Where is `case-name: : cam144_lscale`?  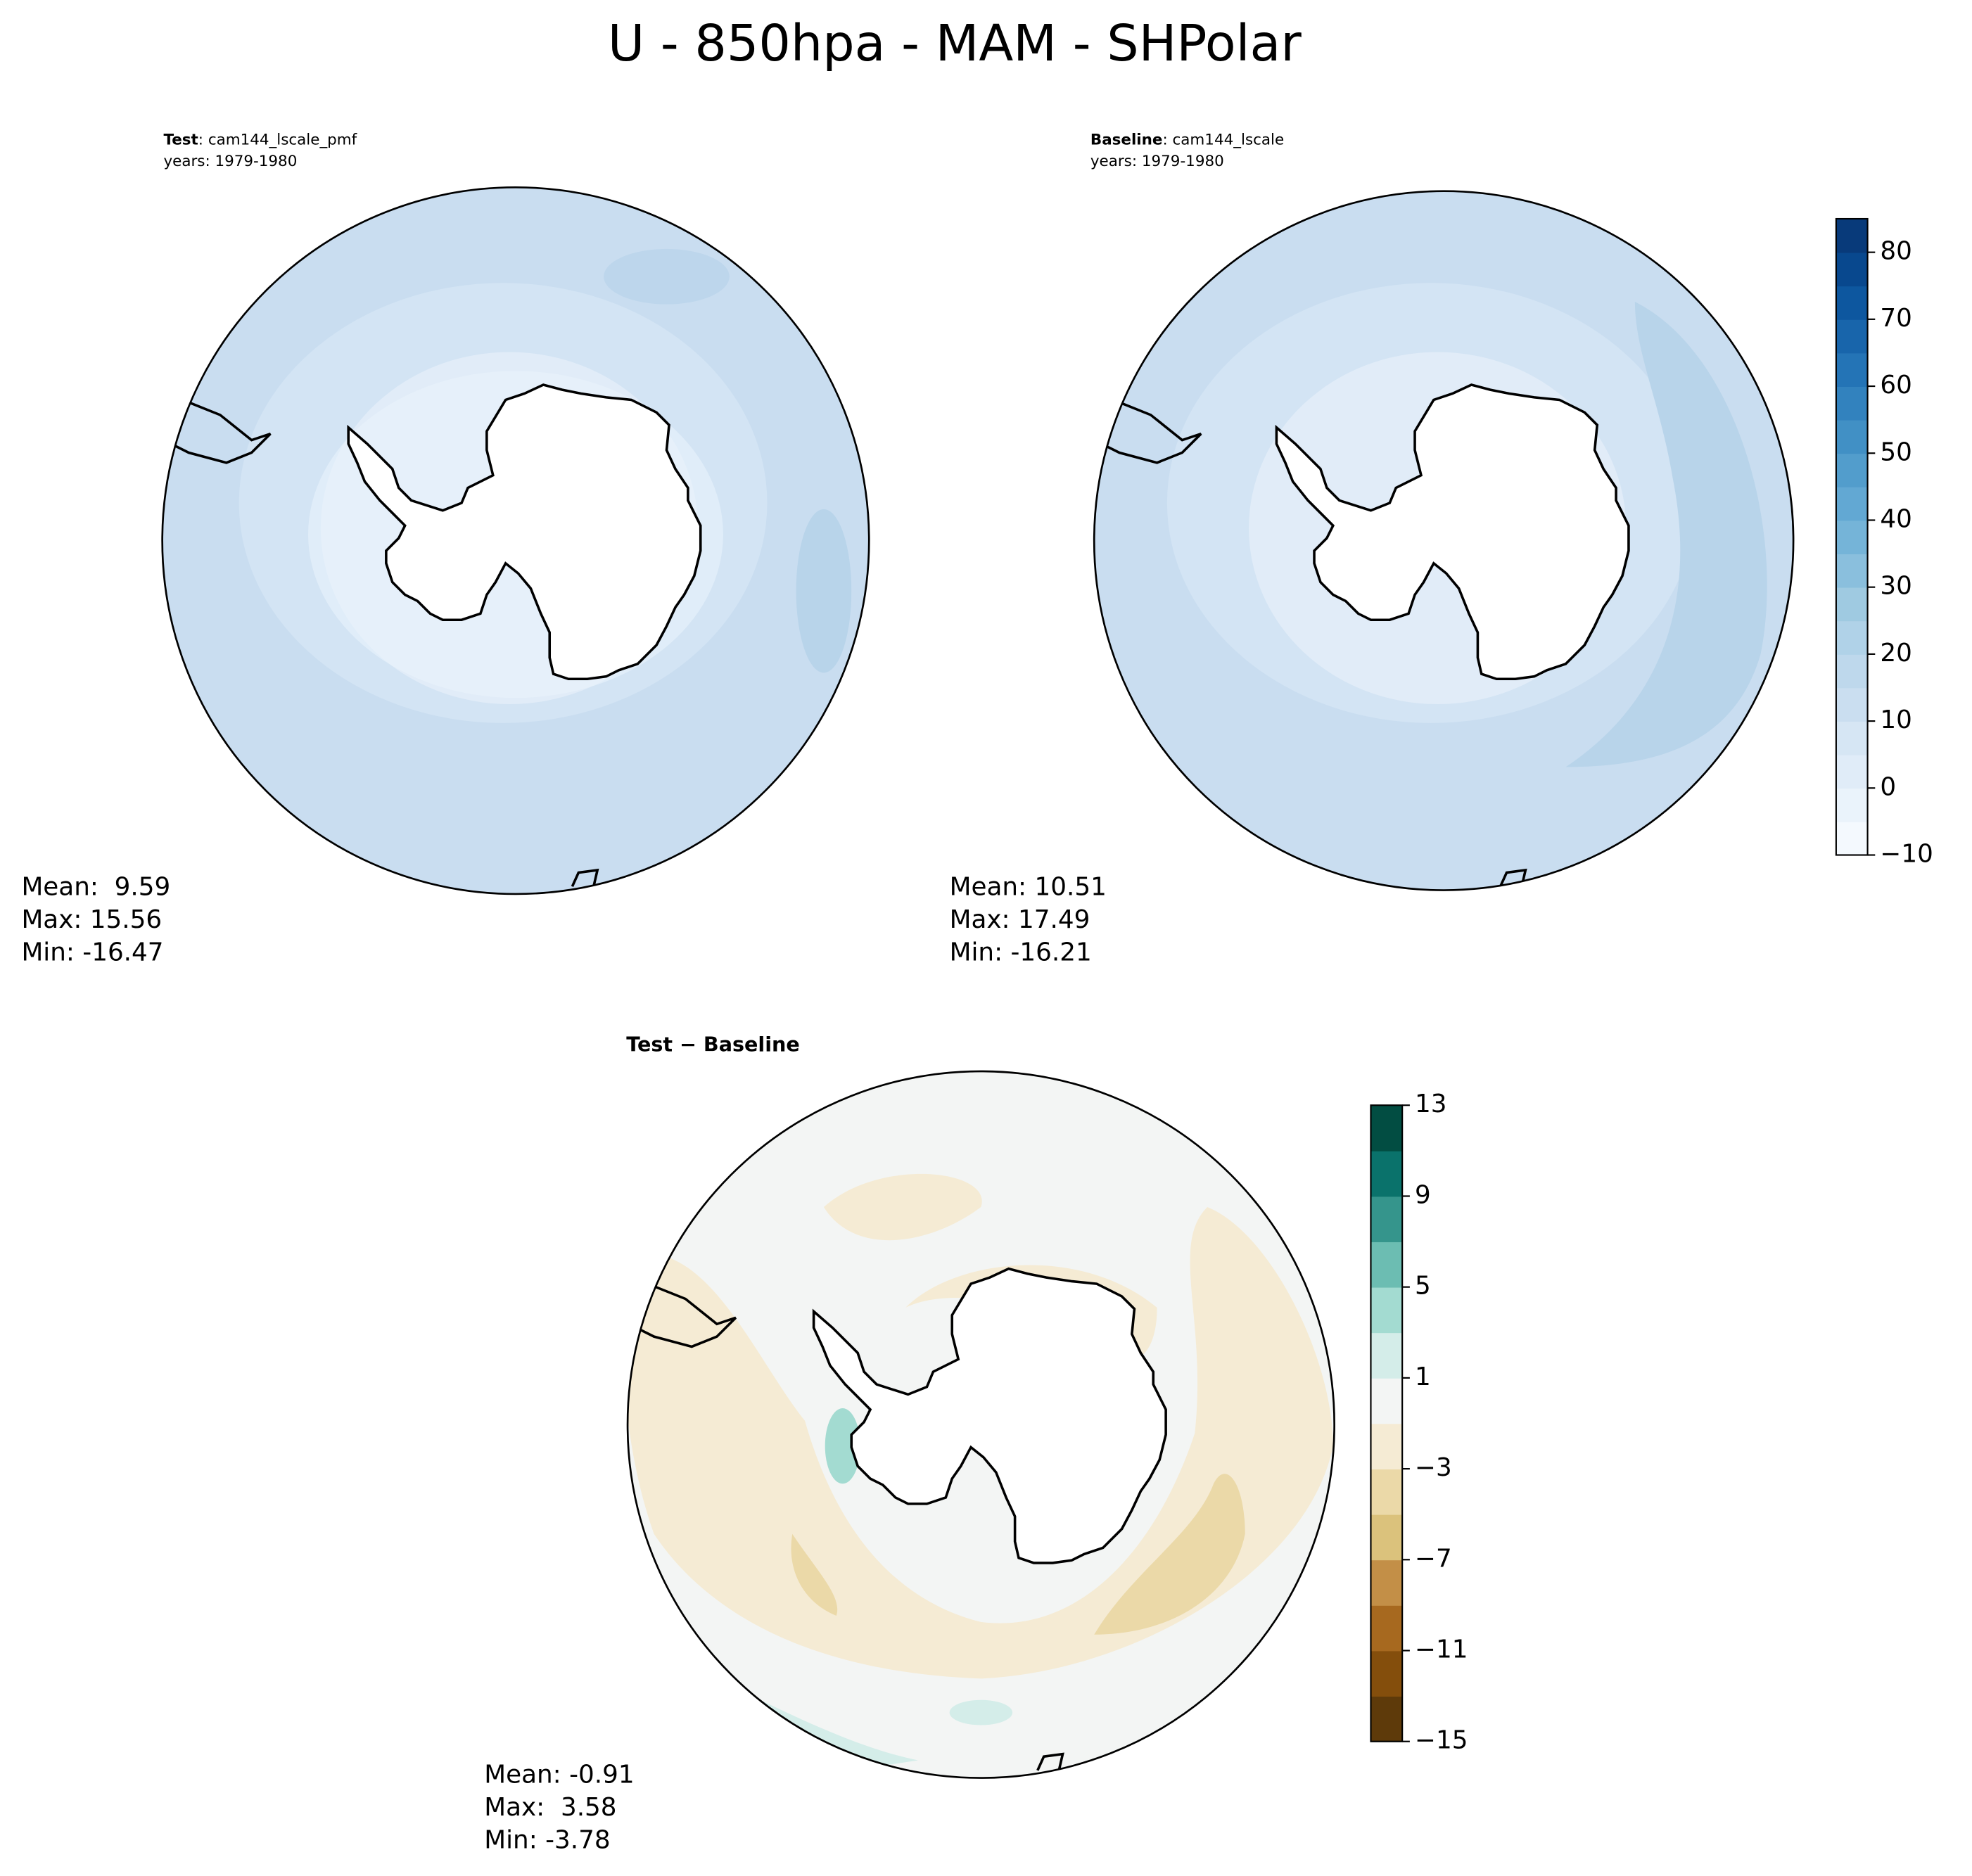
case-name: : cam144_lscale is located at coordinates (1223, 140).